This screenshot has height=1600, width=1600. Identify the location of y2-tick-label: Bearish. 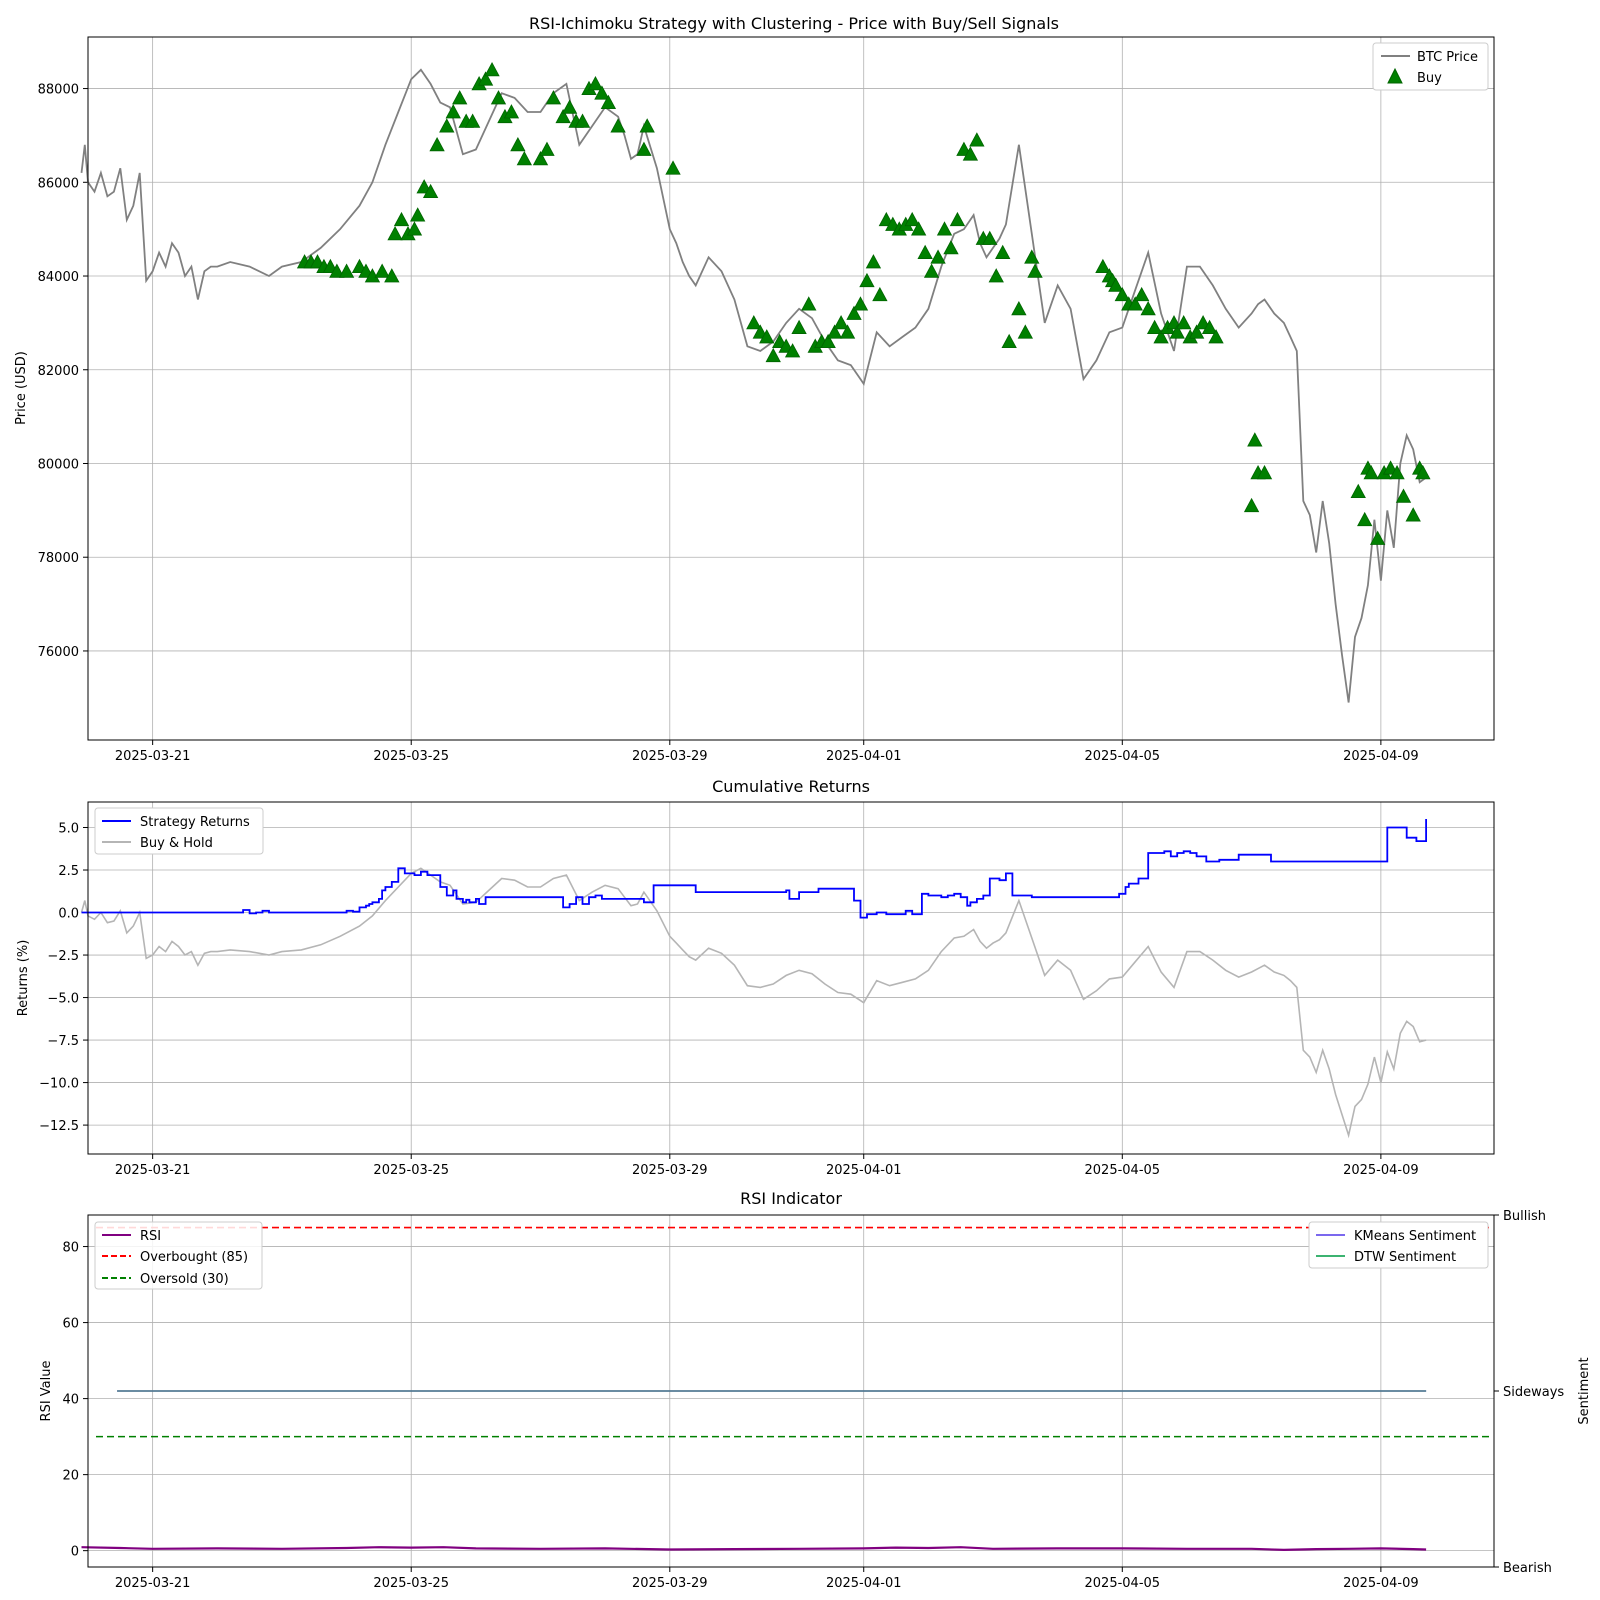
(1527, 1568).